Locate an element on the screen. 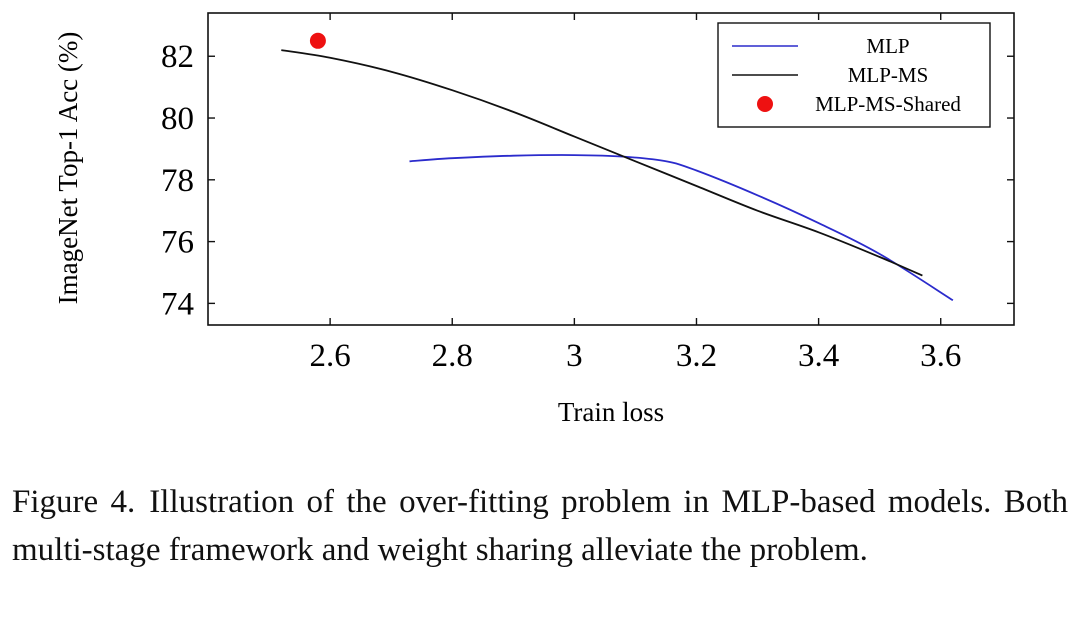 The width and height of the screenshot is (1080, 624). series-line-mlp is located at coordinates (681, 228).